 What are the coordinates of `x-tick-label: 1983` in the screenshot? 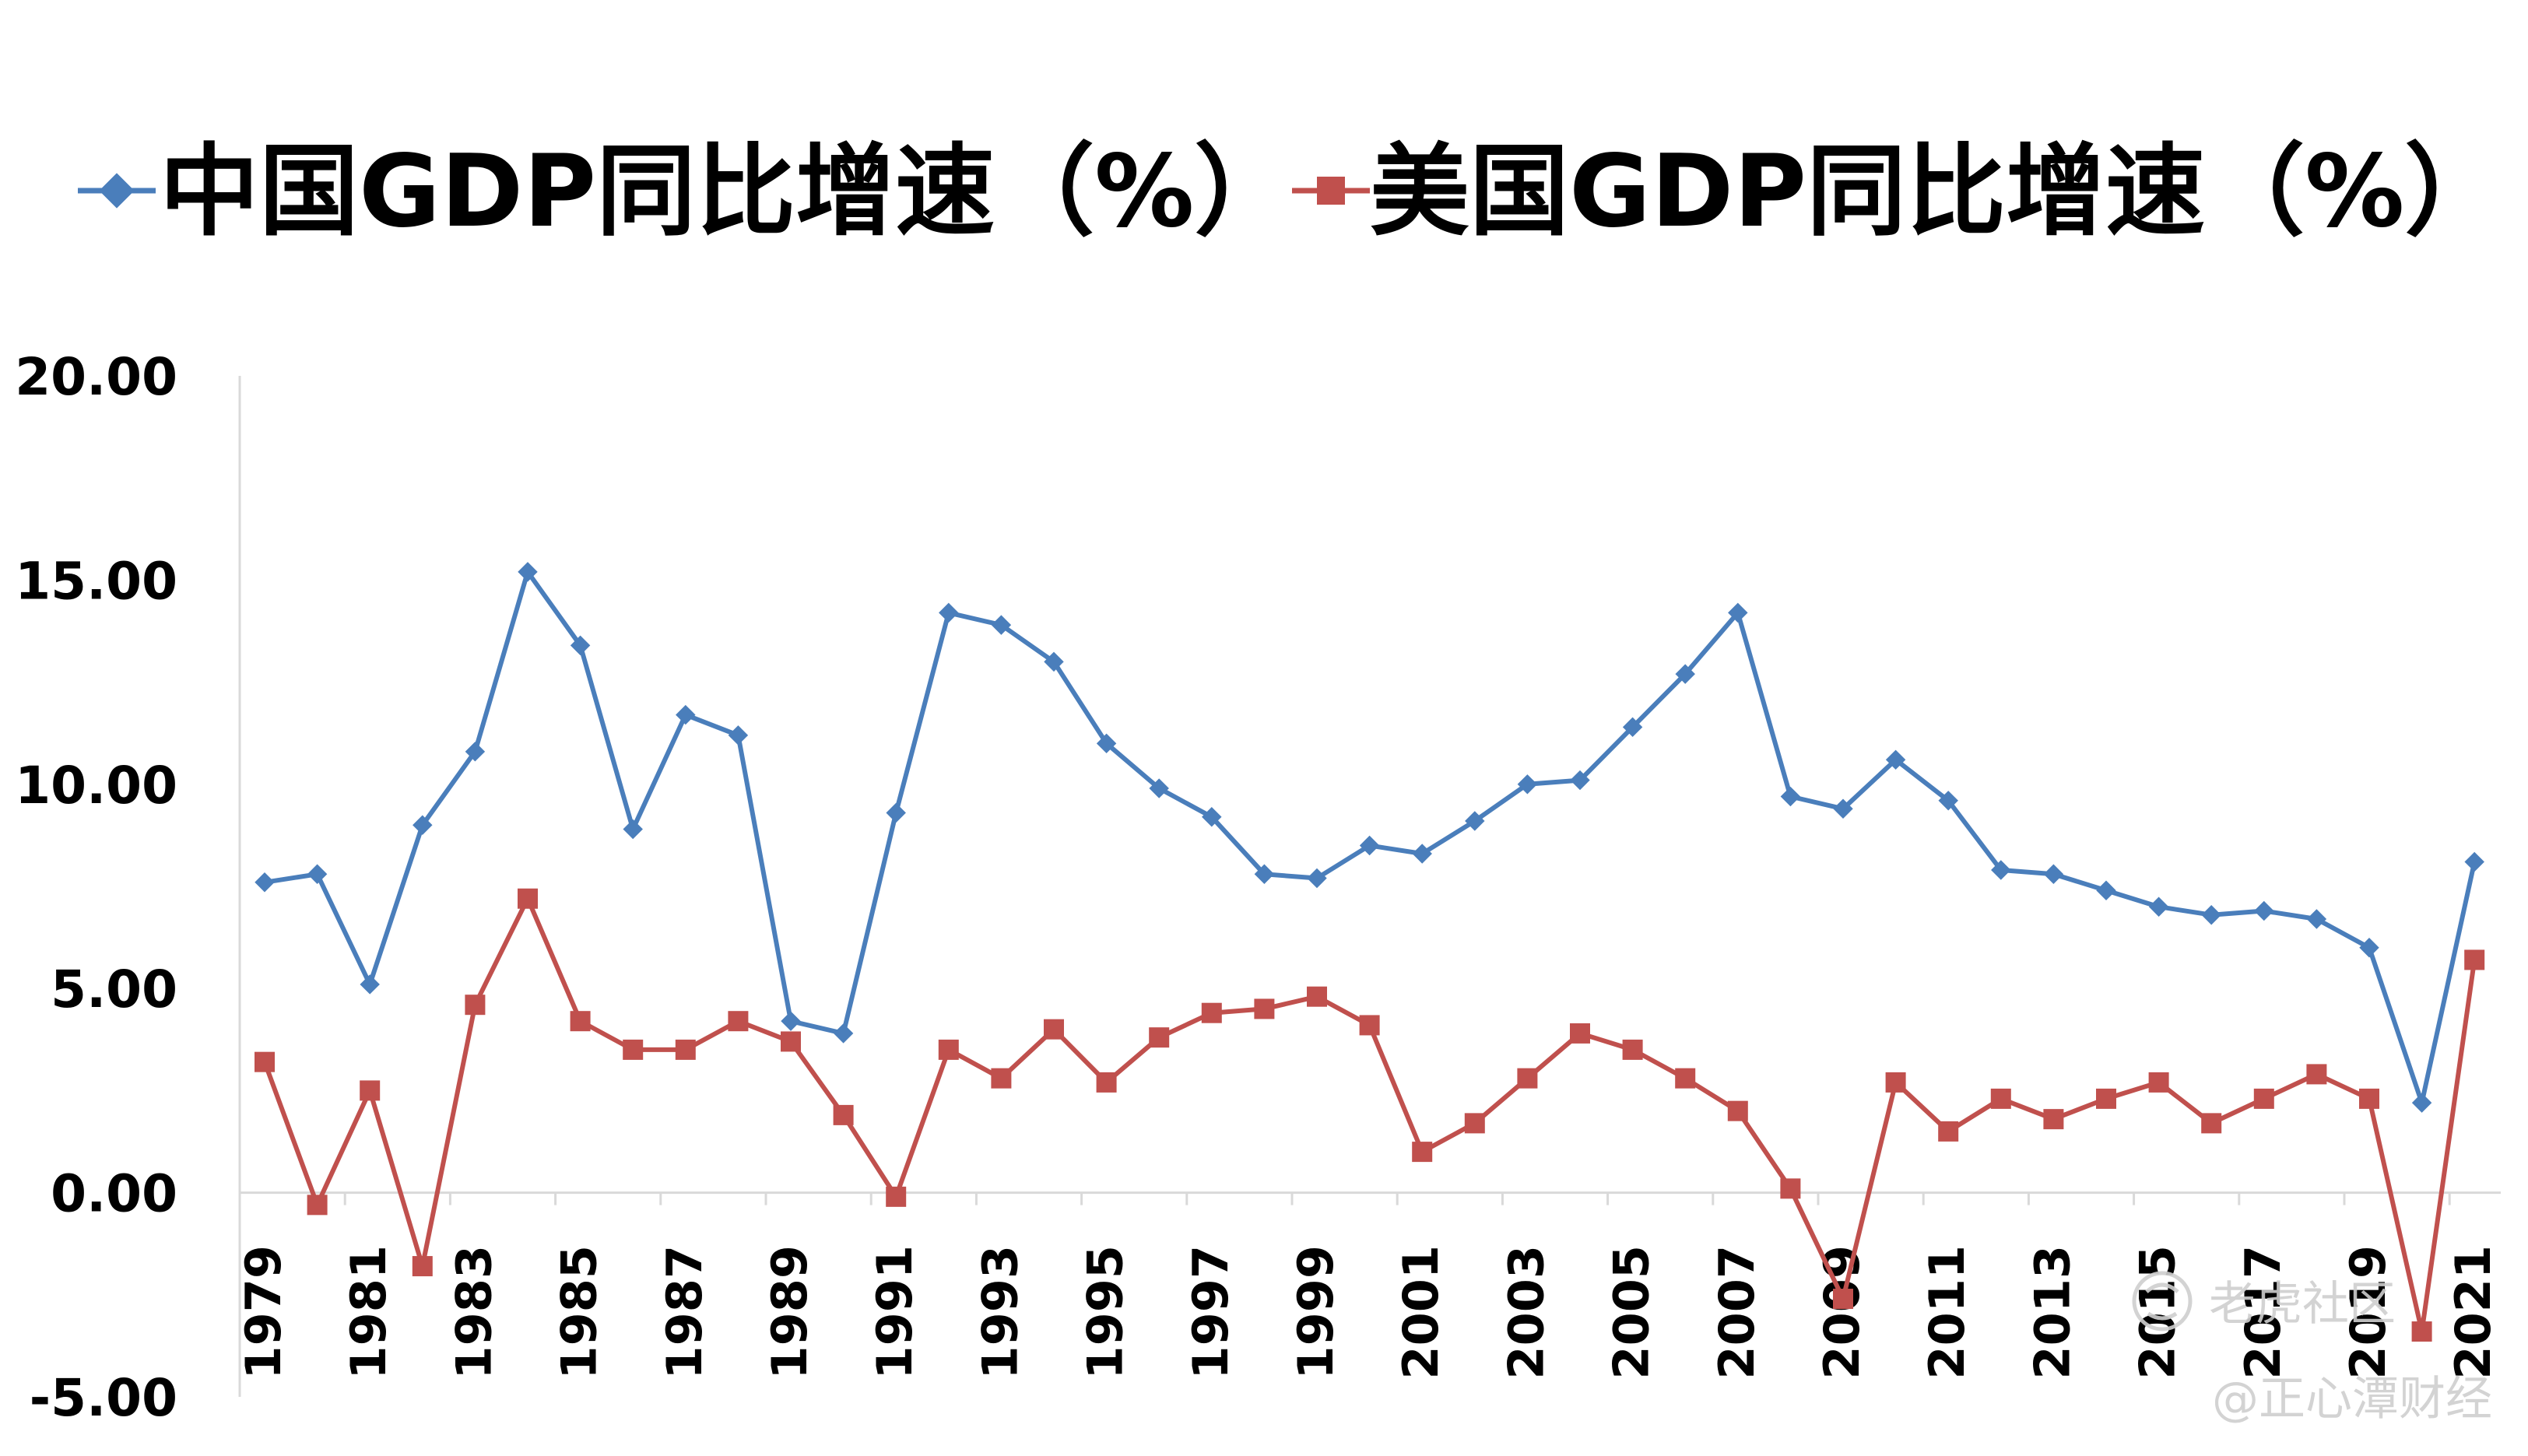 It's located at (474, 1313).